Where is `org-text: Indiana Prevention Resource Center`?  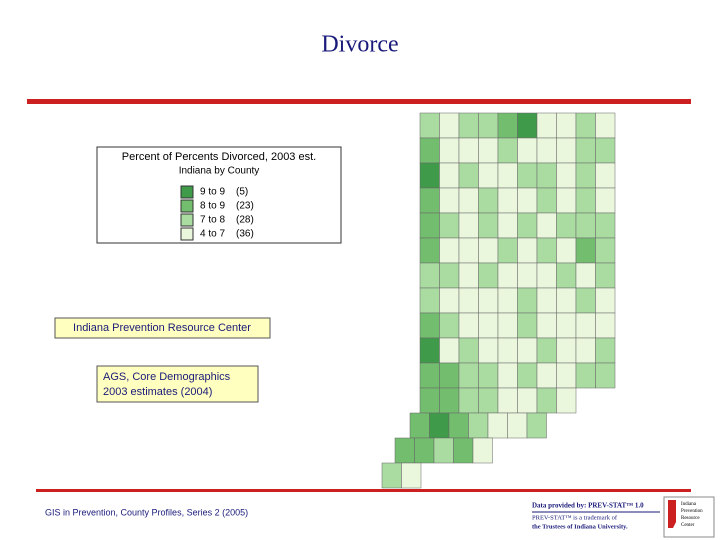
org-text: Indiana Prevention Resource Center is located at coordinates (162, 328).